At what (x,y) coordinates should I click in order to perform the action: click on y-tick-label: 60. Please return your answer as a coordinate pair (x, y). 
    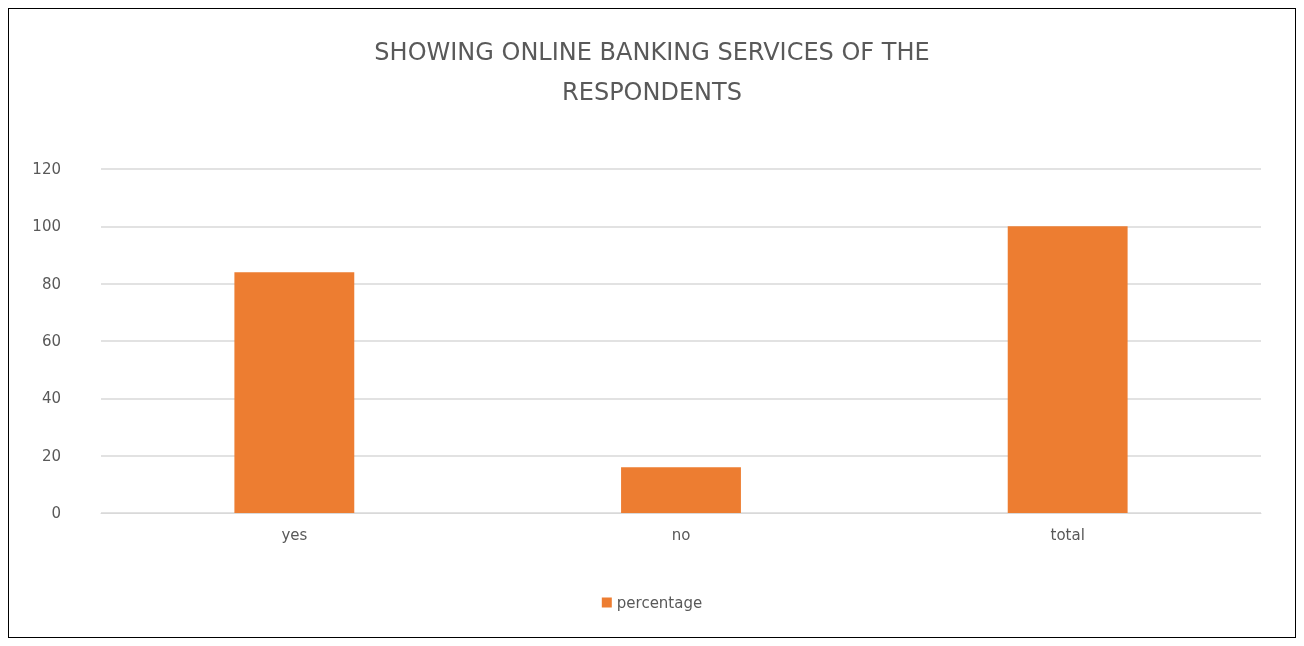
    Looking at the image, I should click on (51, 341).